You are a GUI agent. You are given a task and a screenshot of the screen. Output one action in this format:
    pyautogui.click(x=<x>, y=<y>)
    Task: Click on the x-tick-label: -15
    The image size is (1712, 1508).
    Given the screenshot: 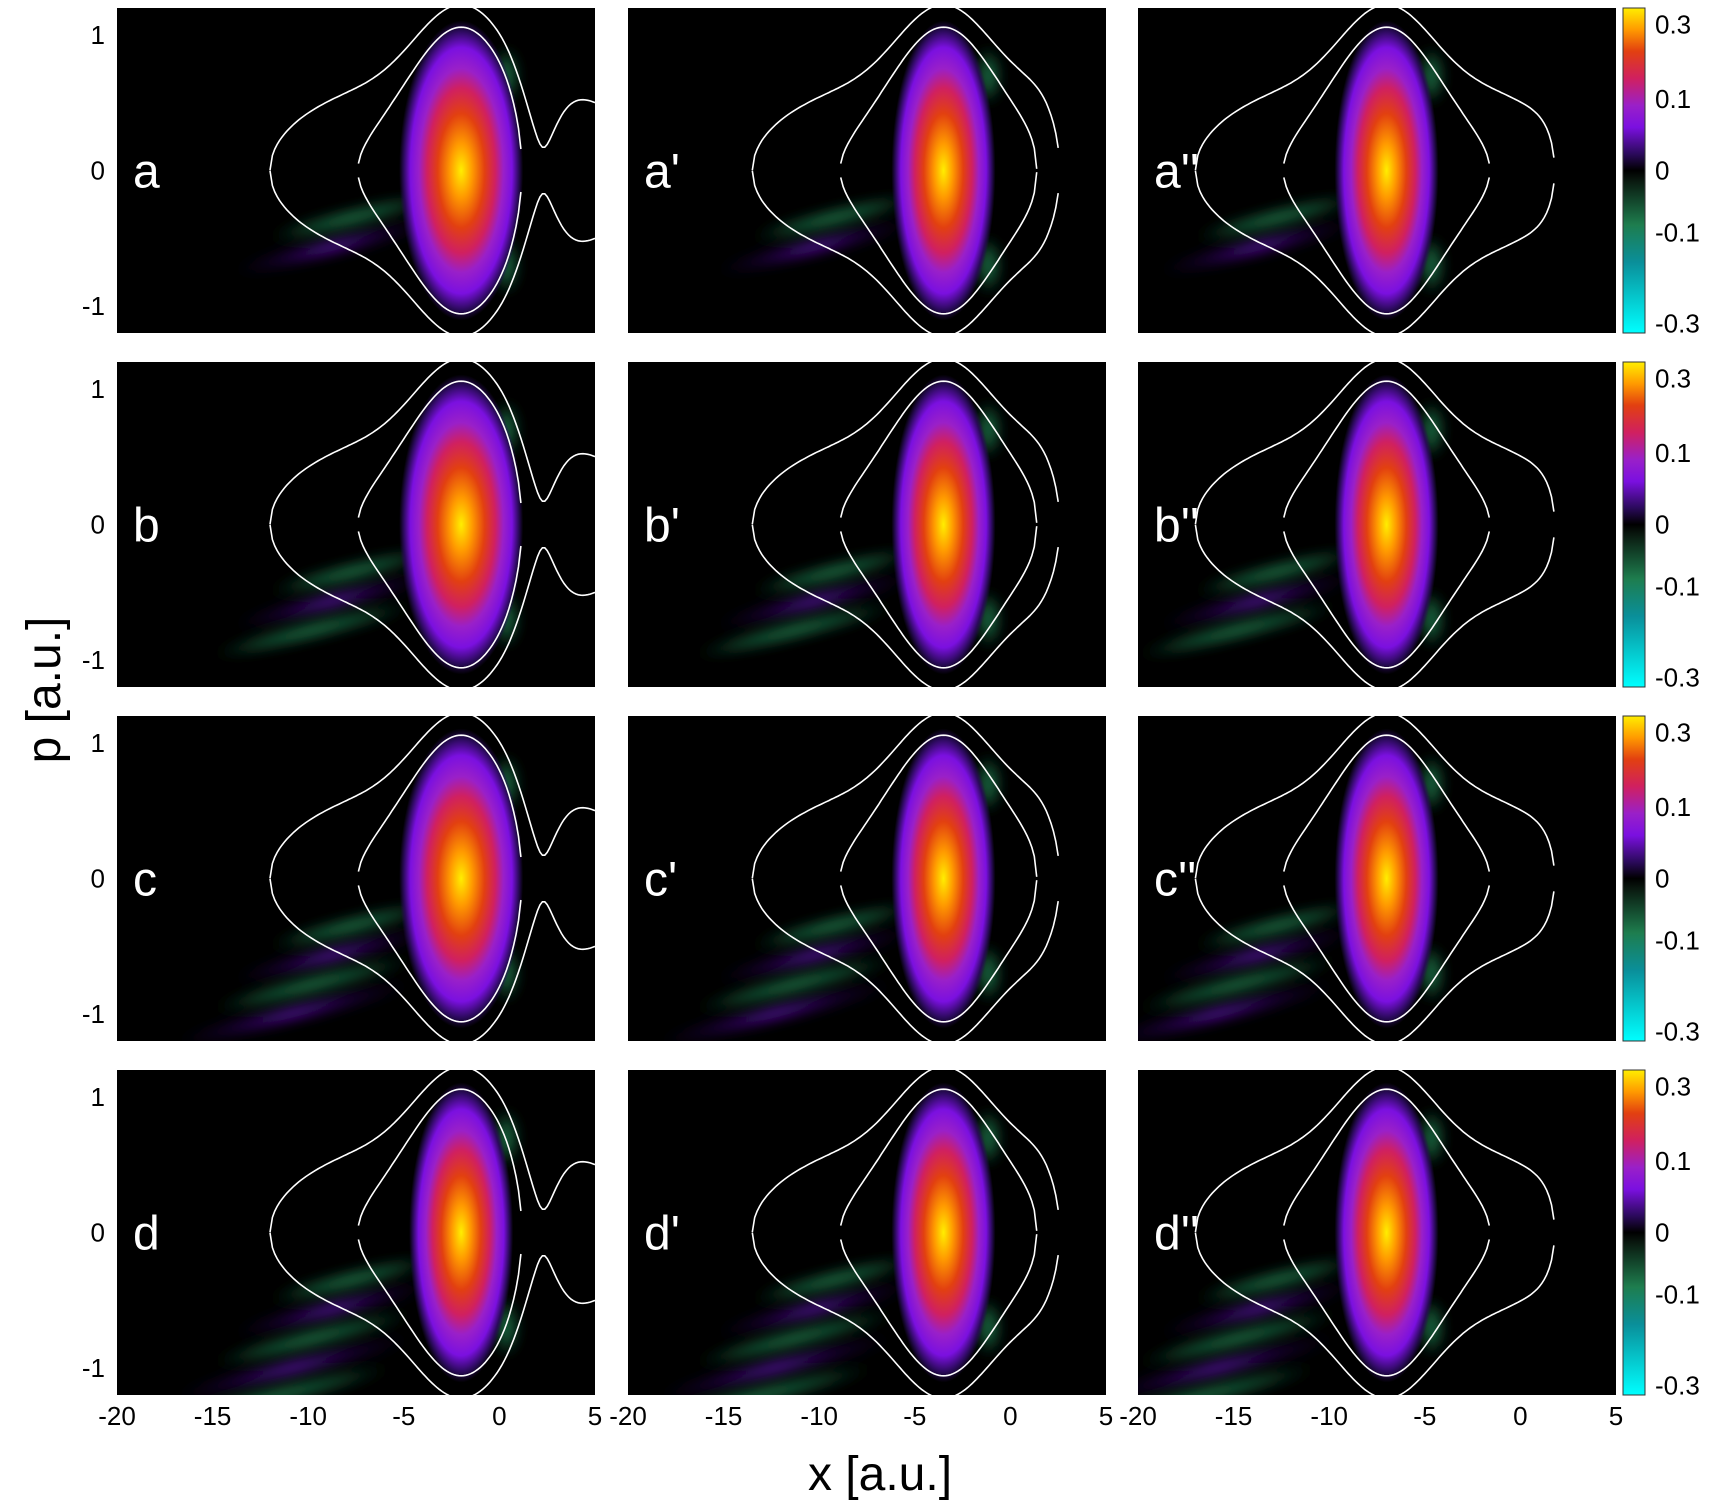 What is the action you would take?
    pyautogui.click(x=213, y=1416)
    